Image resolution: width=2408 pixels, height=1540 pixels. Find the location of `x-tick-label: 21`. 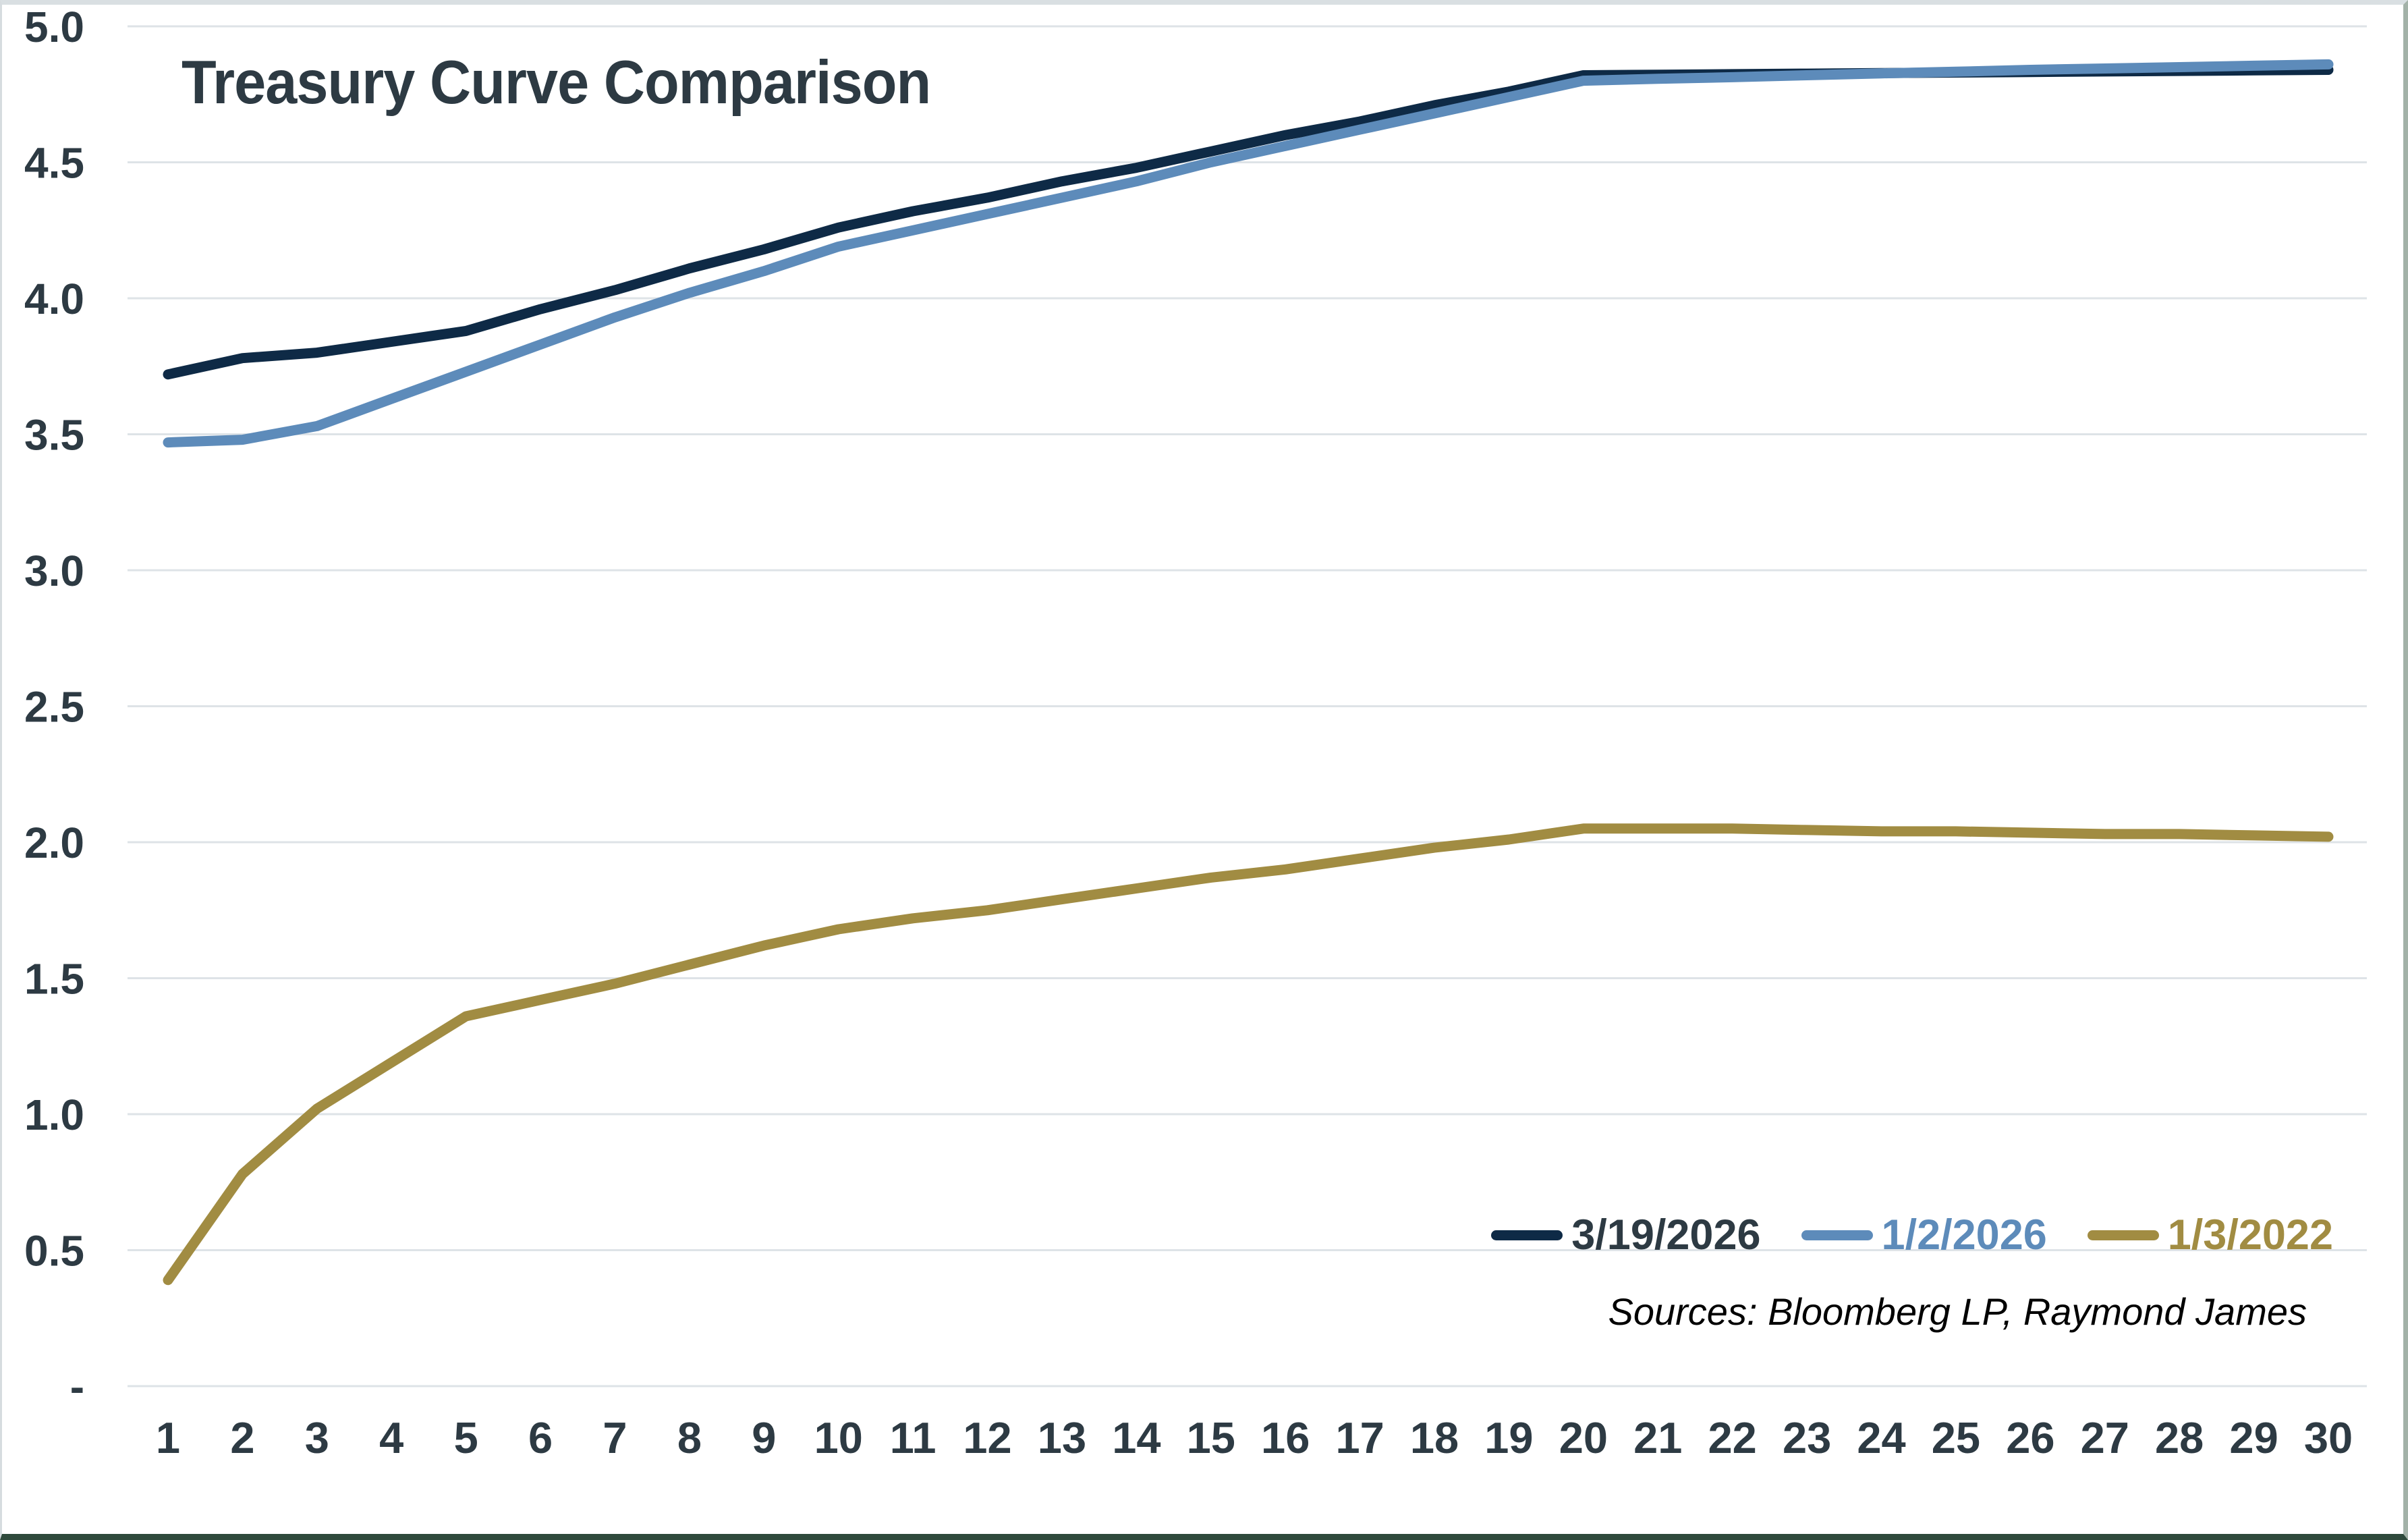

x-tick-label: 21 is located at coordinates (1657, 1437).